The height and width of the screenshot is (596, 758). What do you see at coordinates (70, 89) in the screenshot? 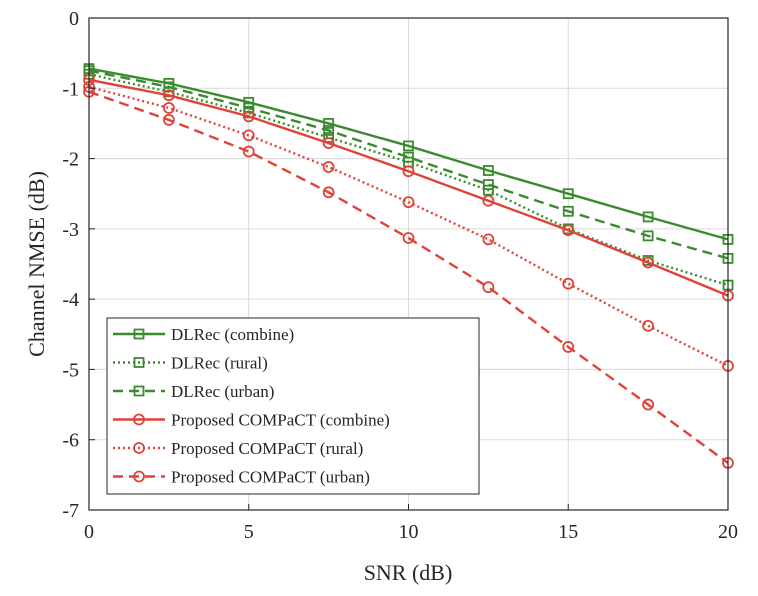
I see `y-tick-label: -1` at bounding box center [70, 89].